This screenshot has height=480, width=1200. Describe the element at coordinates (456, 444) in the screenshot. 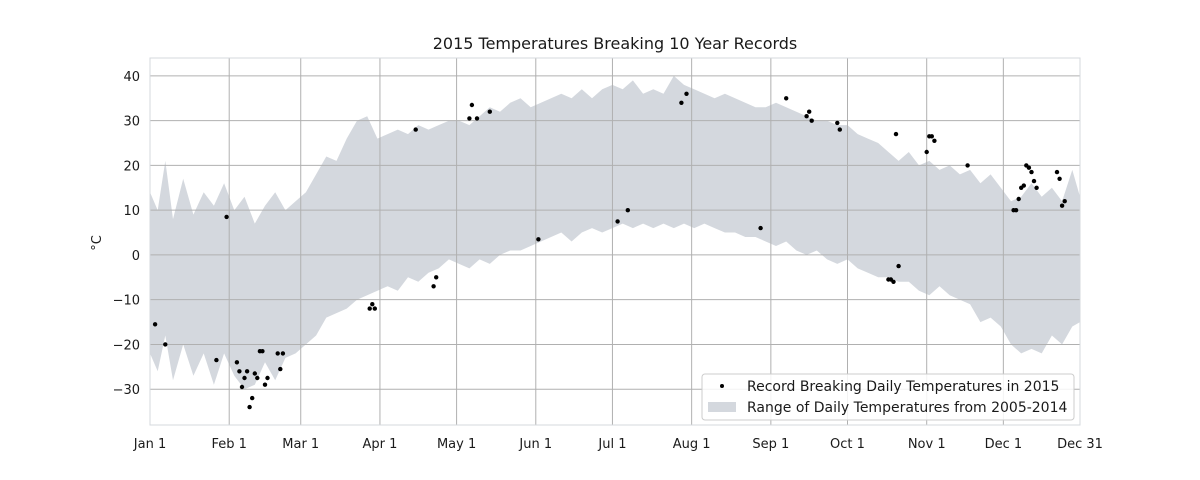

I see `x-tick-label: May 1` at that location.